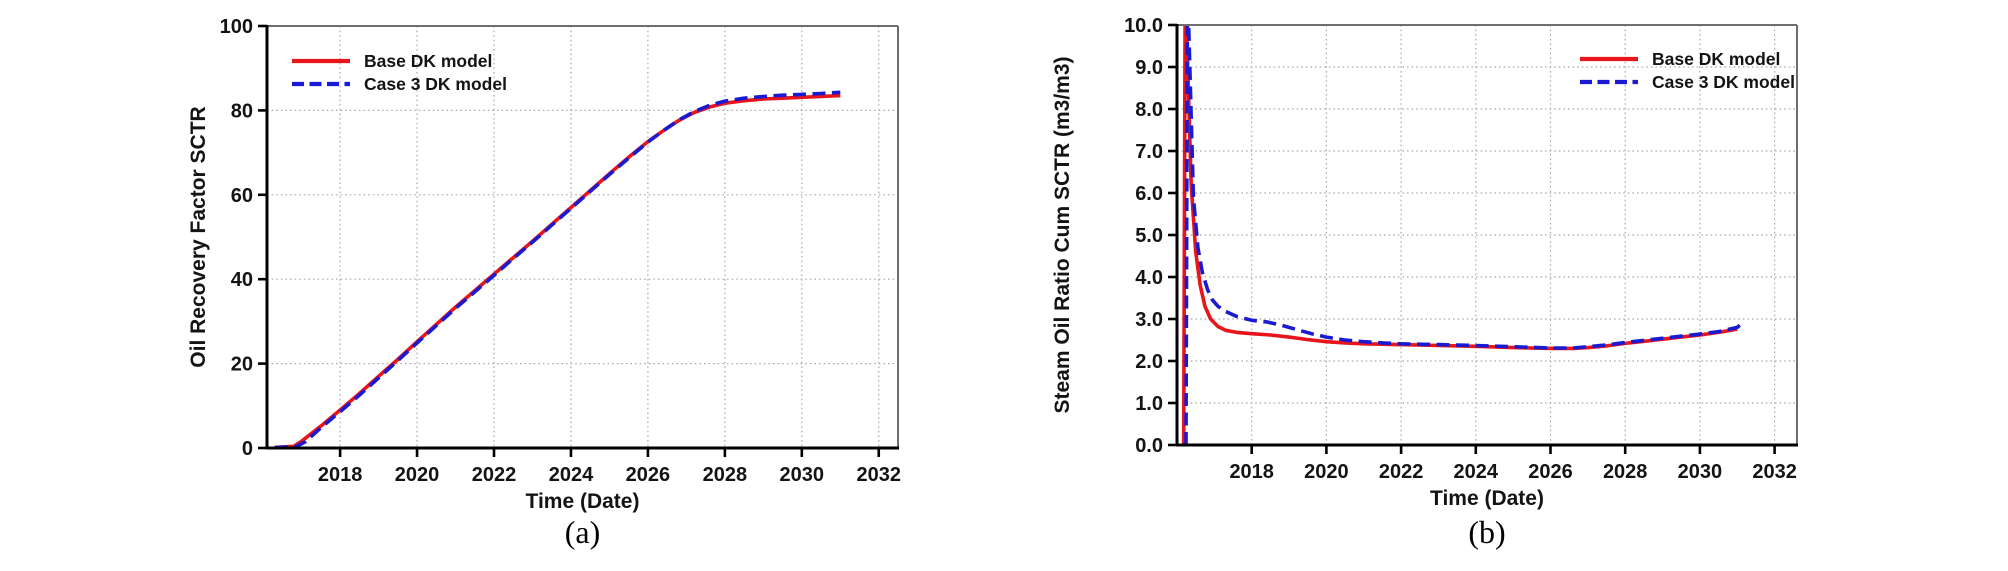 The width and height of the screenshot is (2008, 571). Describe the element at coordinates (1149, 110) in the screenshot. I see `y-tick-label: 8.0` at that location.